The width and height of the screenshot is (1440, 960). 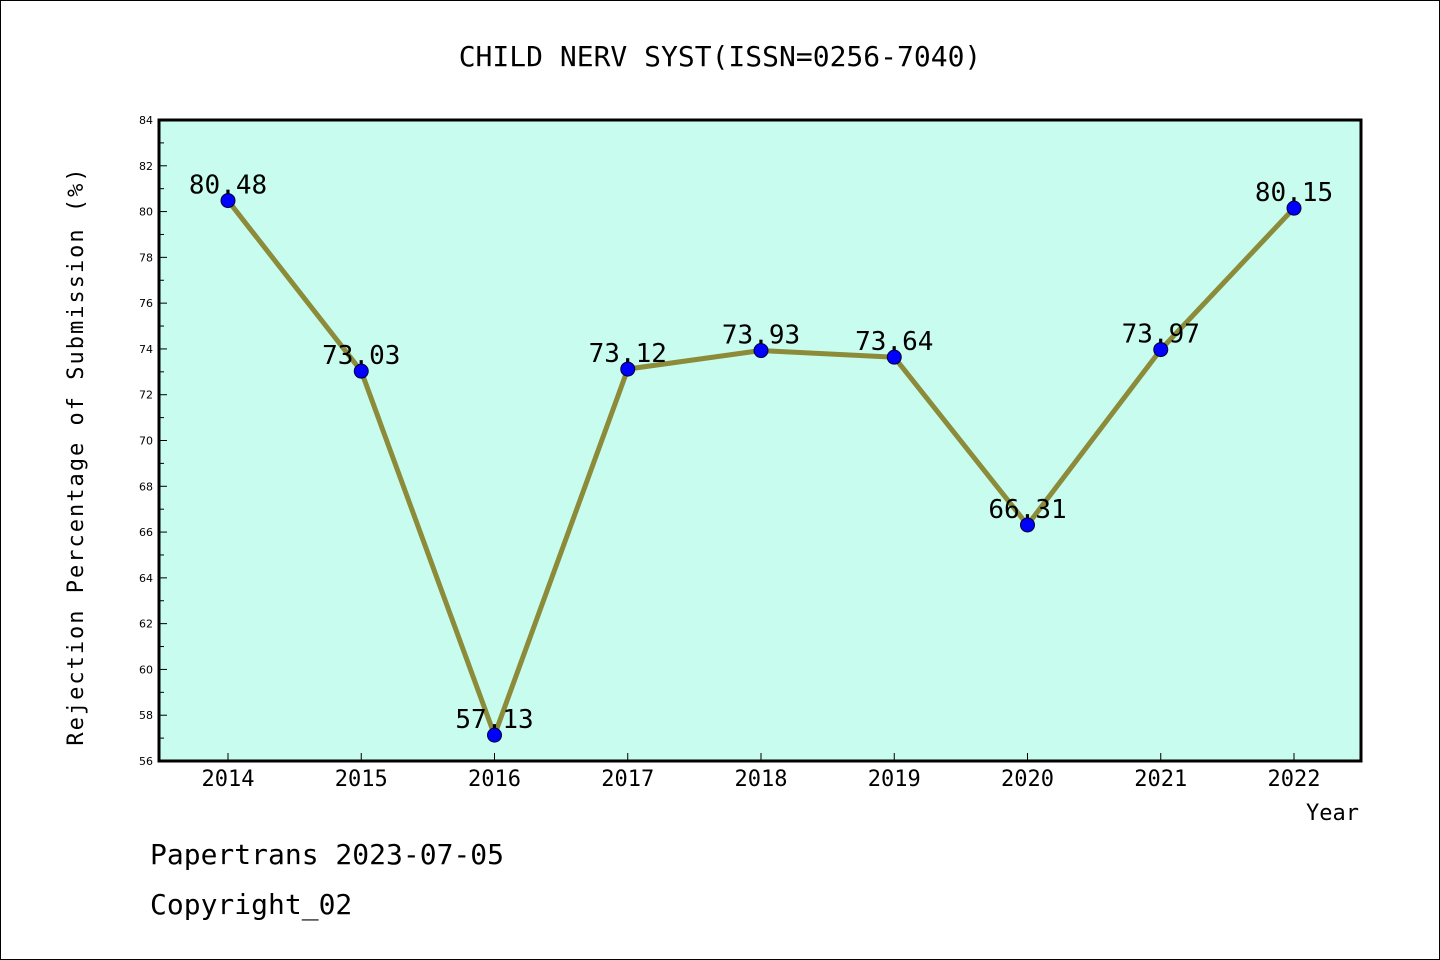 What do you see at coordinates (146, 166) in the screenshot?
I see `y-tick-label: 82` at bounding box center [146, 166].